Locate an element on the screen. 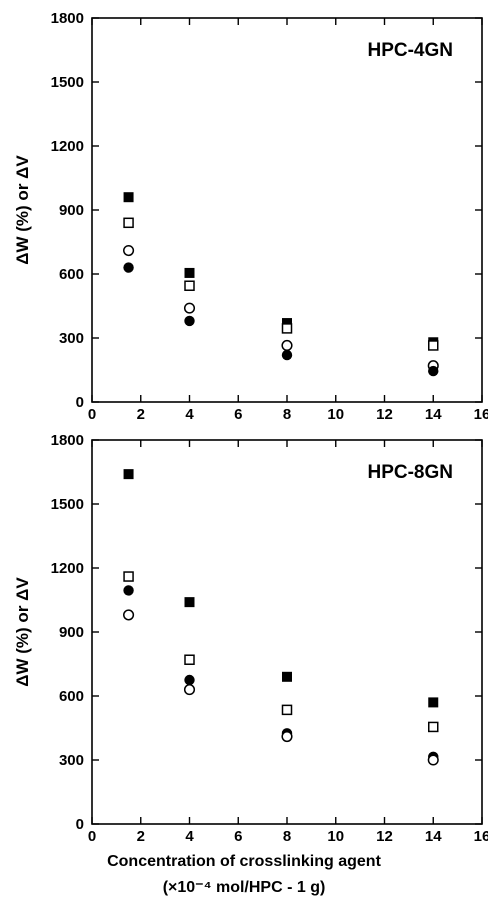  panel-title: HPC-4GN is located at coordinates (410, 50).